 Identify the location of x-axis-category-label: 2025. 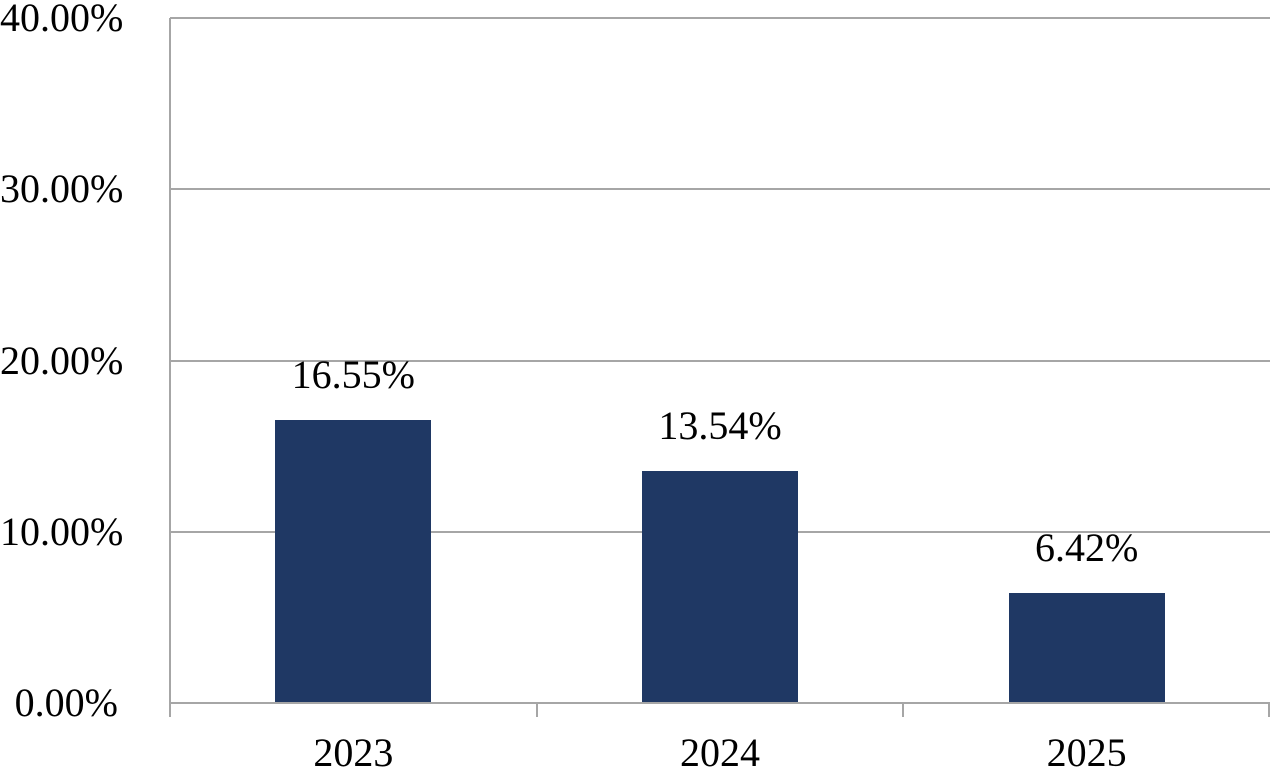
(1086, 752).